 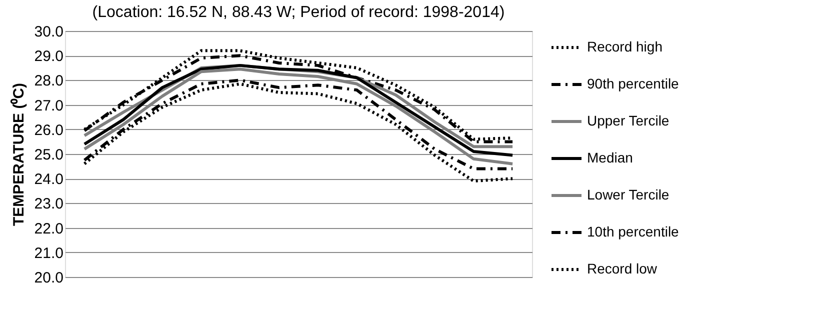 What do you see at coordinates (49, 155) in the screenshot?
I see `y-tick-label: 25.0` at bounding box center [49, 155].